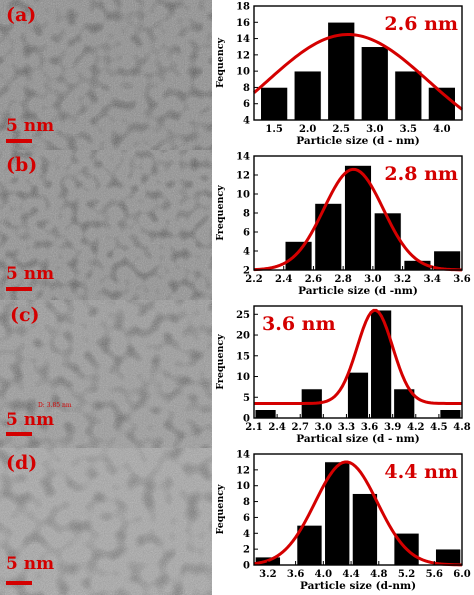  What do you see at coordinates (243, 356) in the screenshot?
I see `y-tick-label: 15` at bounding box center [243, 356].